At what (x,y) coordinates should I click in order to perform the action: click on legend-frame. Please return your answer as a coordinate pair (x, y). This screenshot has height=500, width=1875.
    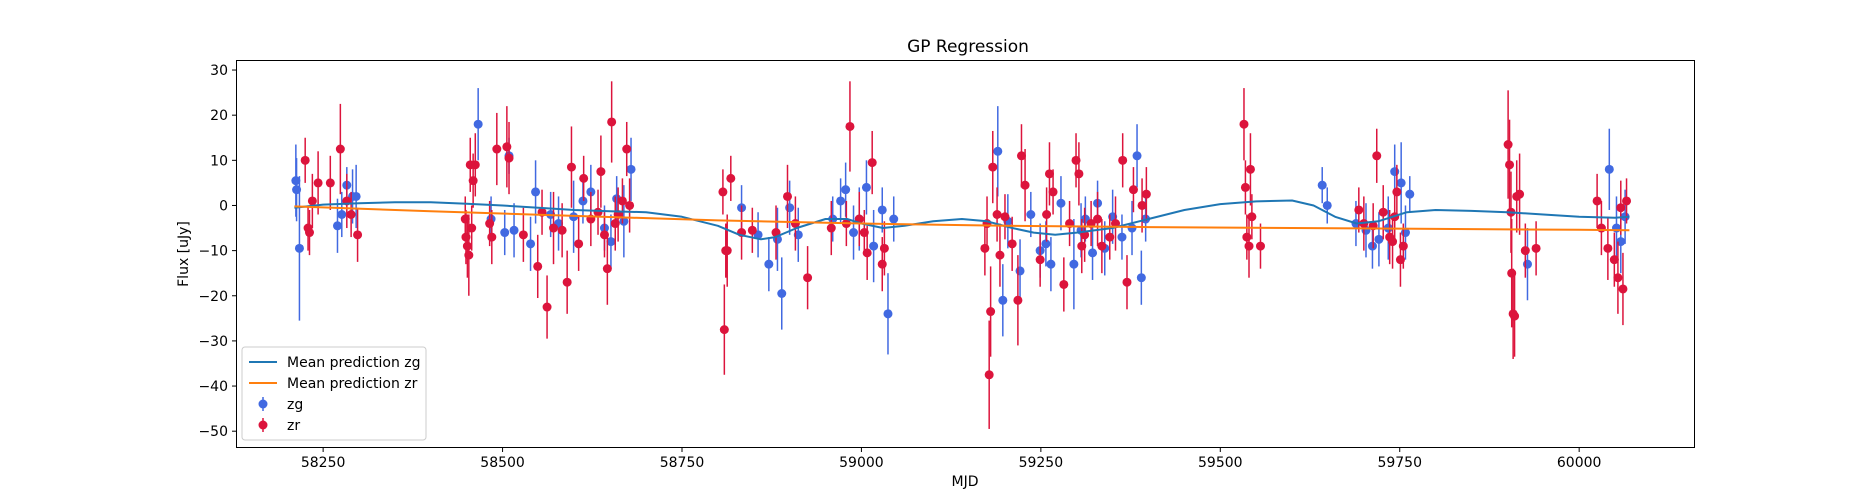
    Looking at the image, I should click on (334, 393).